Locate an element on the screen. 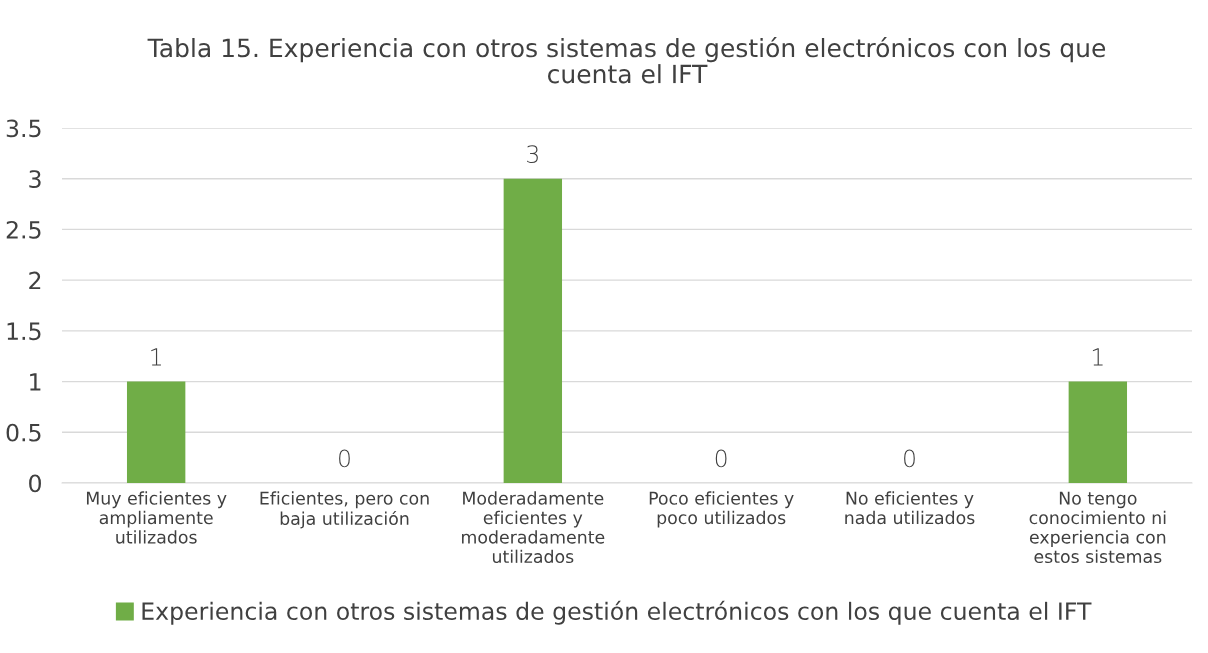 Image resolution: width=1208 pixels, height=653 pixels. x-tick-label: Poco eficientes y poco utilizados is located at coordinates (721, 509).